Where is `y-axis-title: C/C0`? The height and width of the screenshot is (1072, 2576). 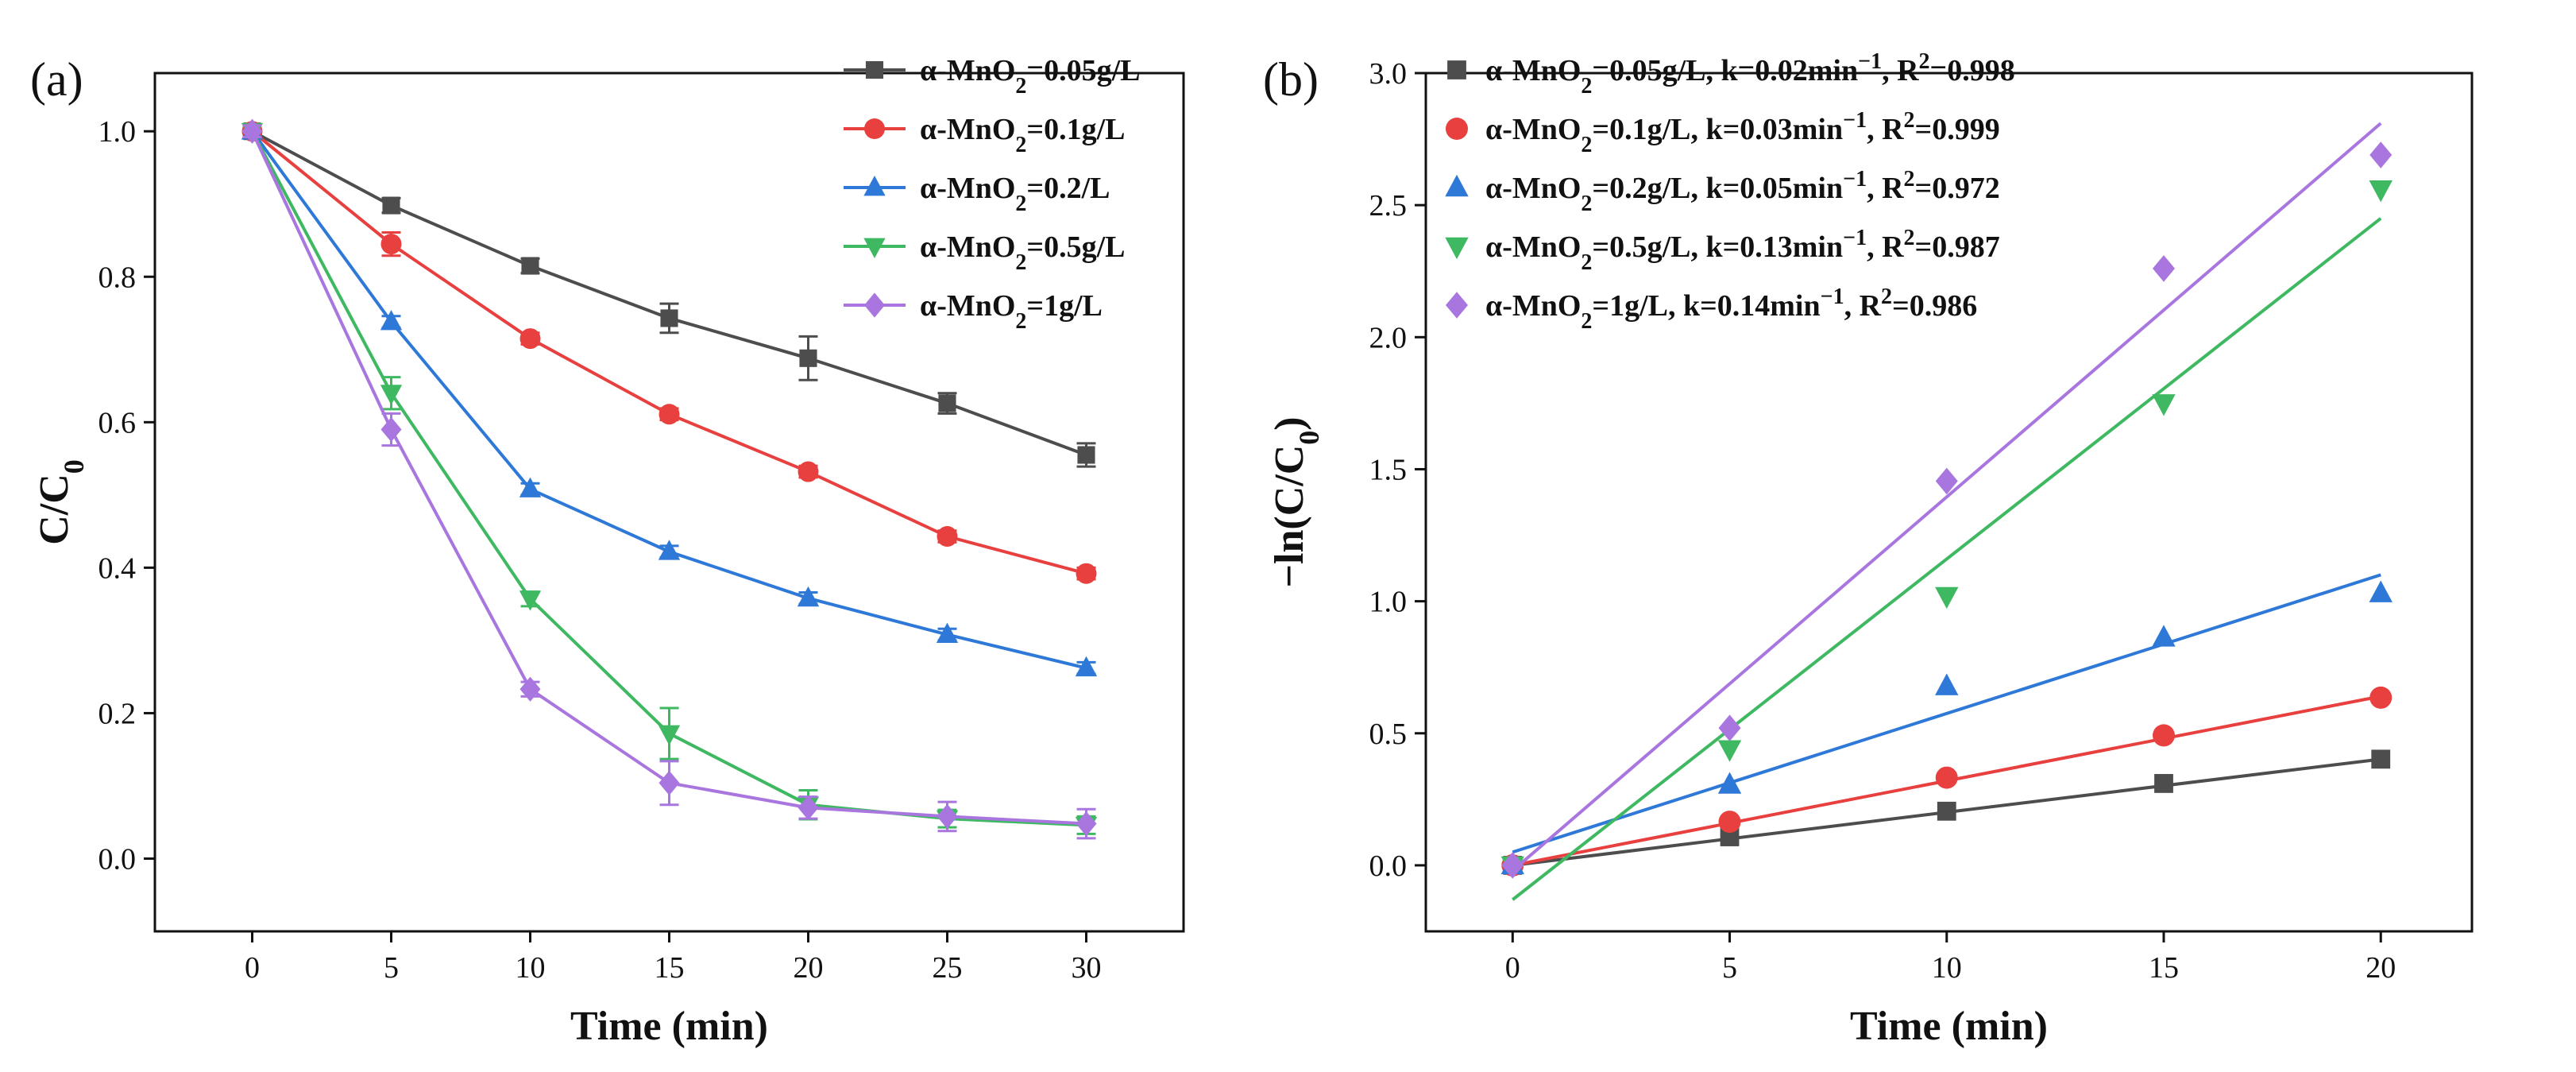 y-axis-title: C/C0 is located at coordinates (61, 502).